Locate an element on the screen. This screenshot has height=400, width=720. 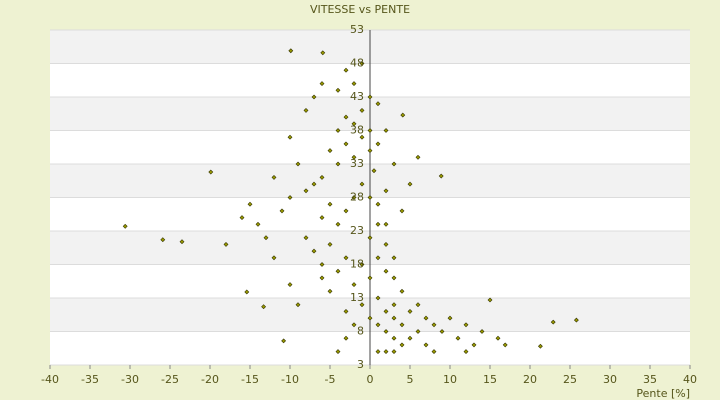
y-tick-label: 38 is located at coordinates (357, 130).